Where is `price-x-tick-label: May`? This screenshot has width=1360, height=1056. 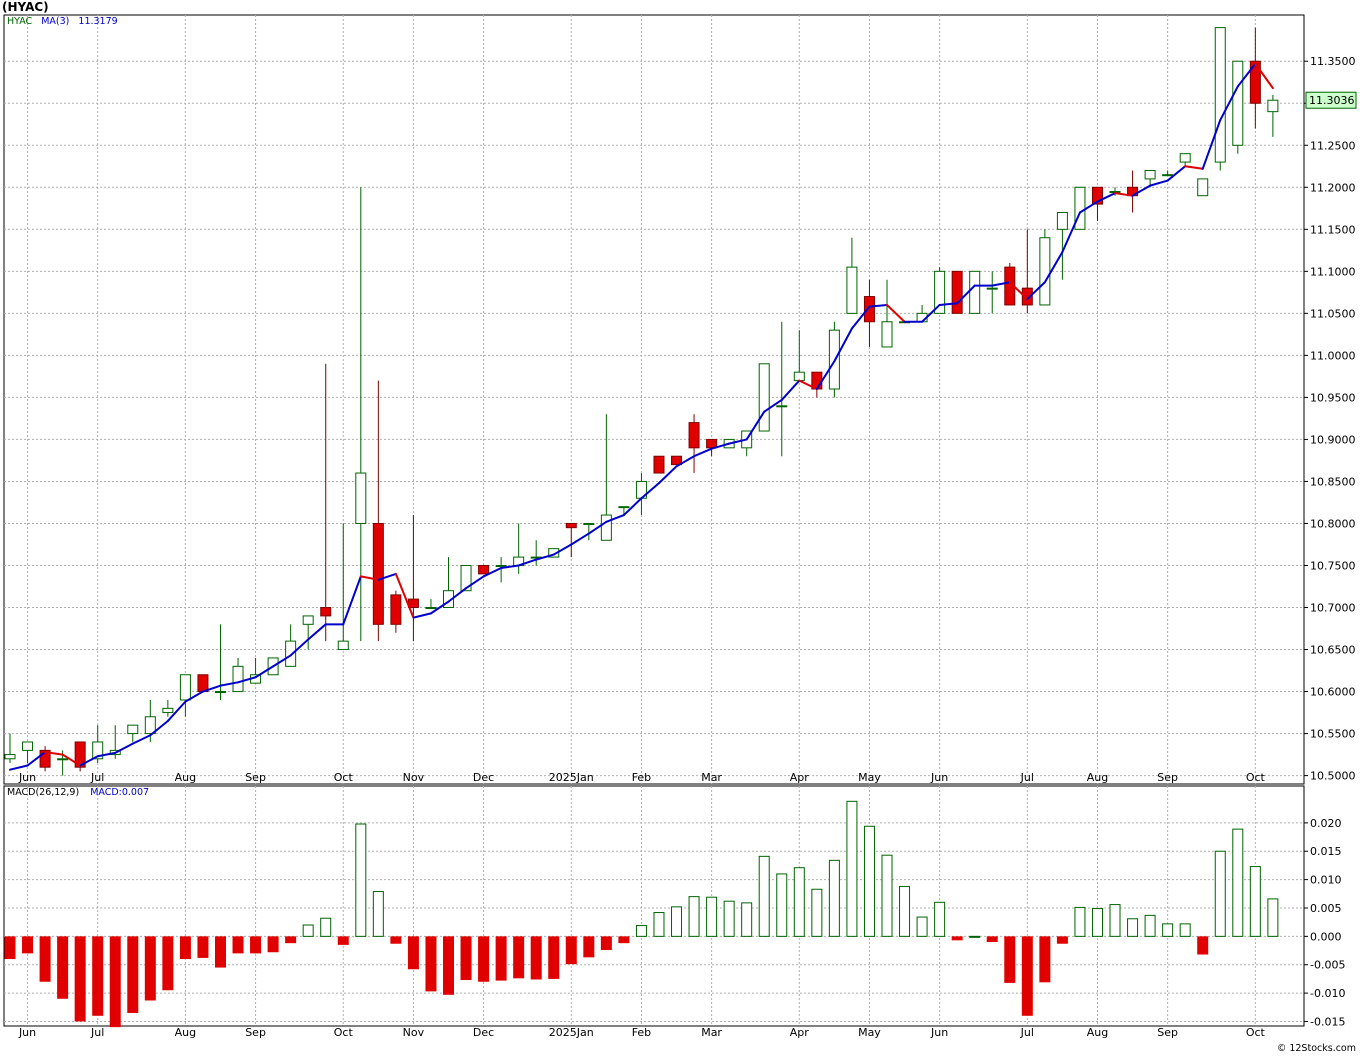
price-x-tick-label: May is located at coordinates (869, 777).